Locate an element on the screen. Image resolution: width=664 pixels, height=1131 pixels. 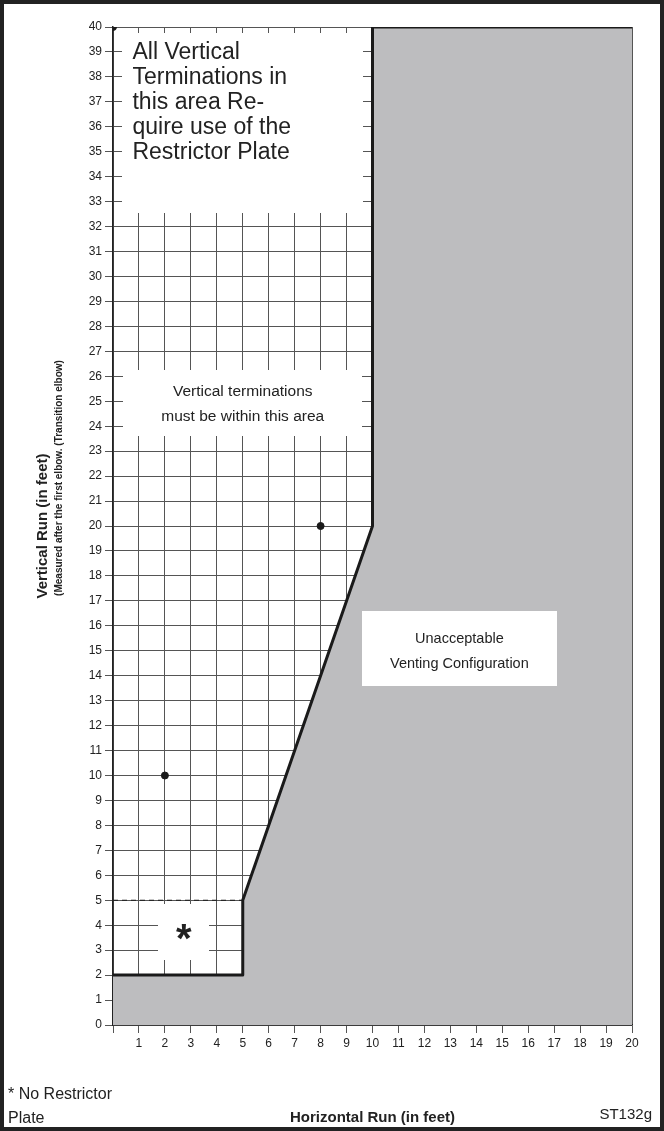
y-tick-label: 35 is located at coordinates (95, 151).